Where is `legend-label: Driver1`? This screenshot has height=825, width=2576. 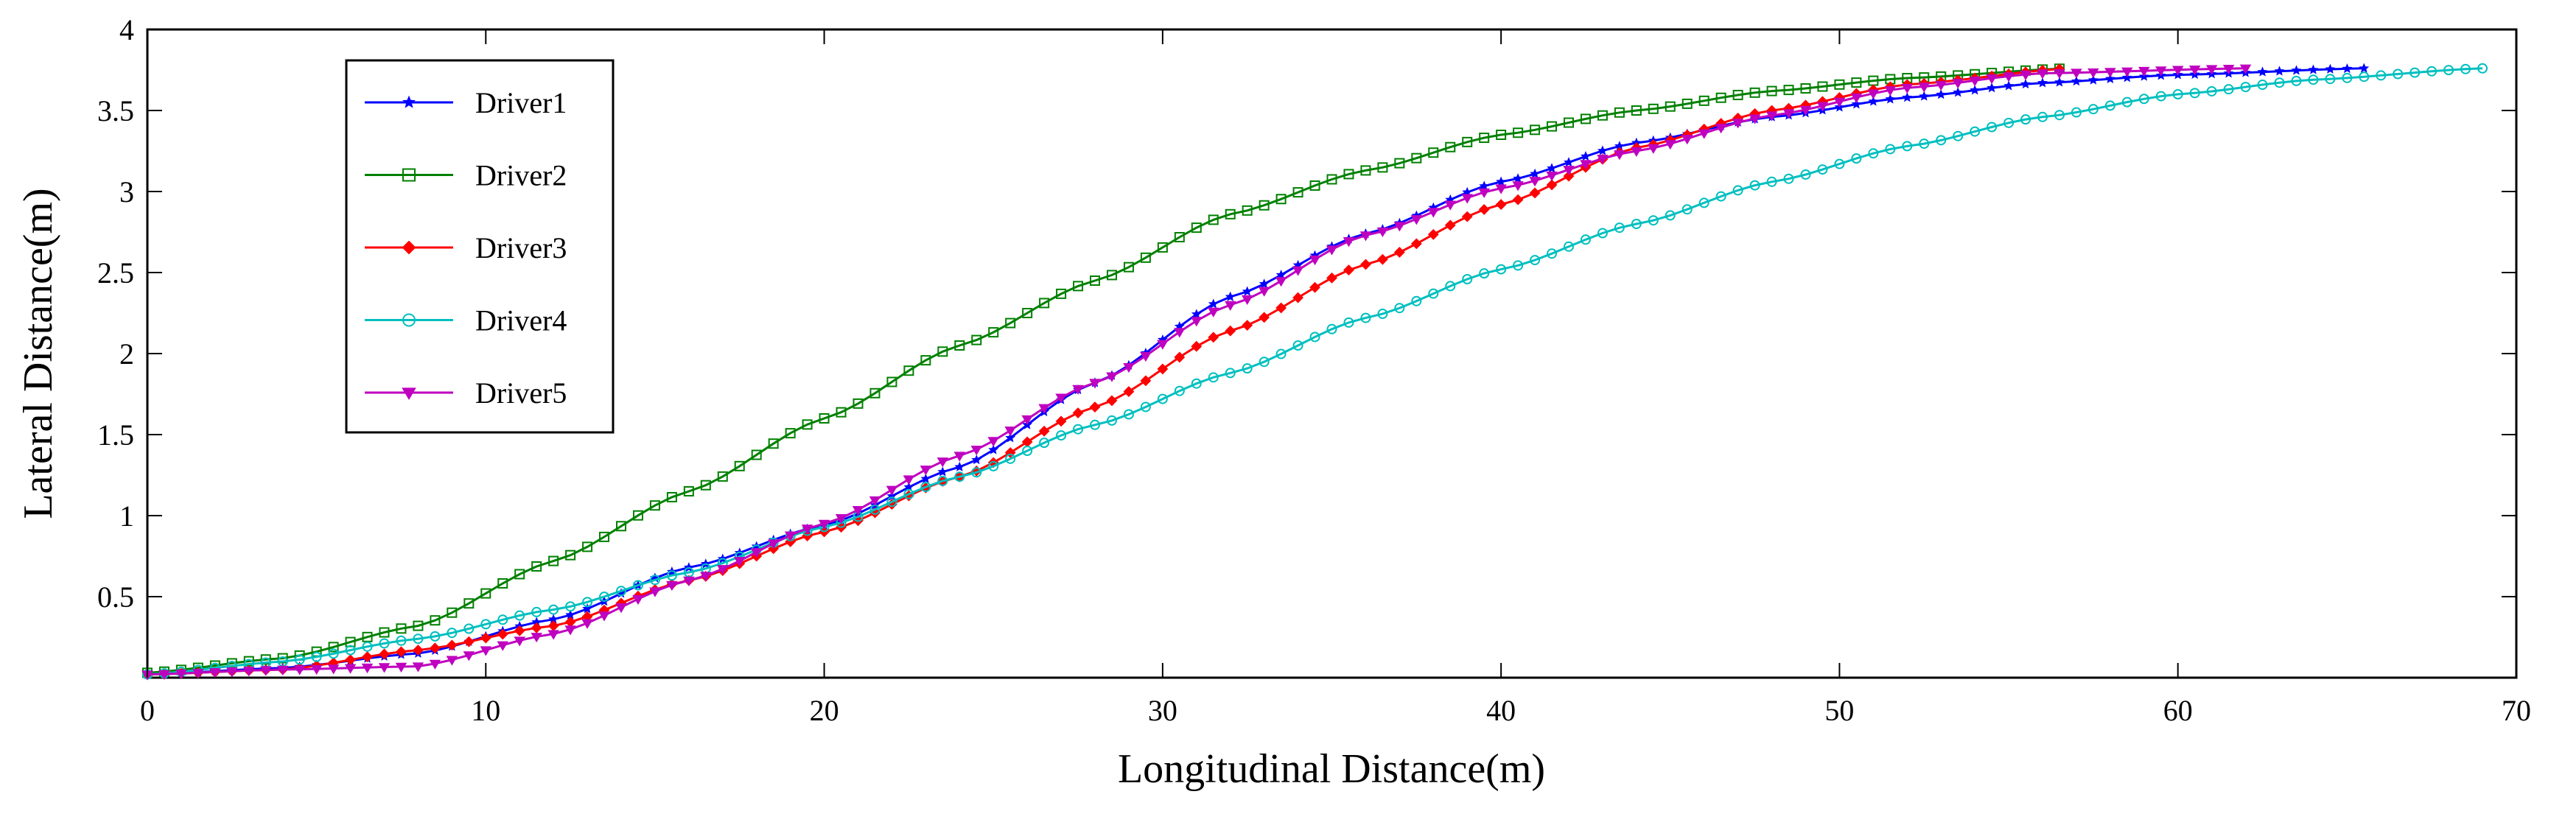 legend-label: Driver1 is located at coordinates (521, 103).